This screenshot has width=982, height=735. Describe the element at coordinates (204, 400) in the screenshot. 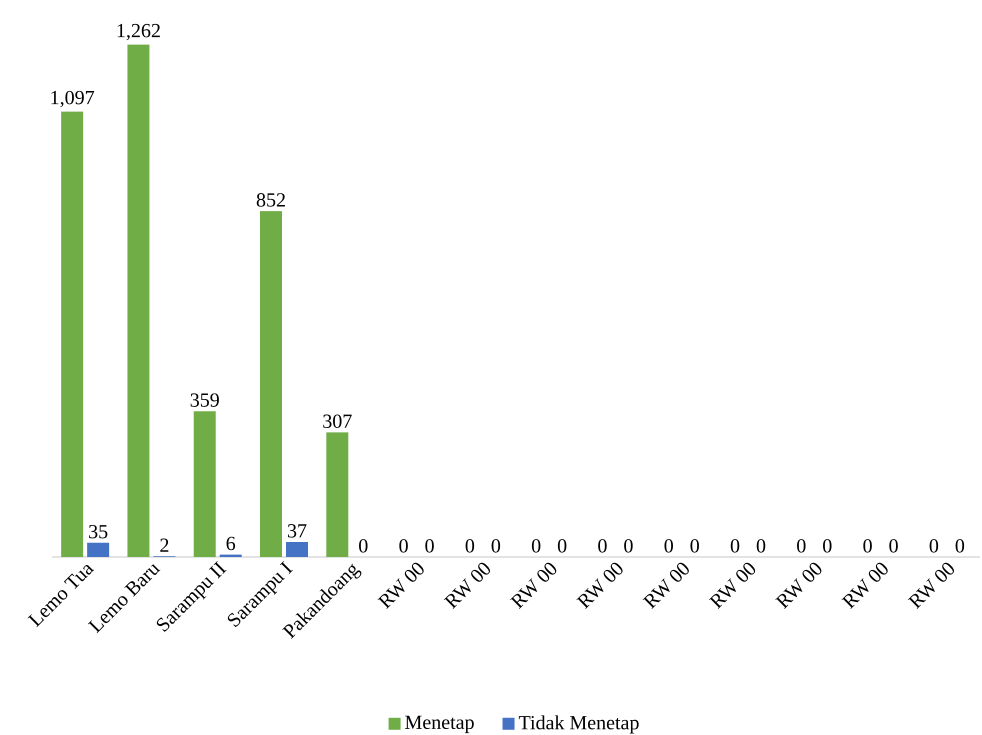

I see `data-label: 359` at that location.